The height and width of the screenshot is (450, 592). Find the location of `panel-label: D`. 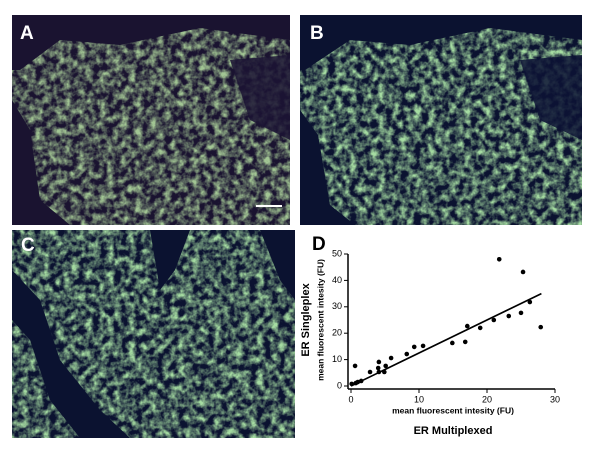

panel-label: D is located at coordinates (319, 244).